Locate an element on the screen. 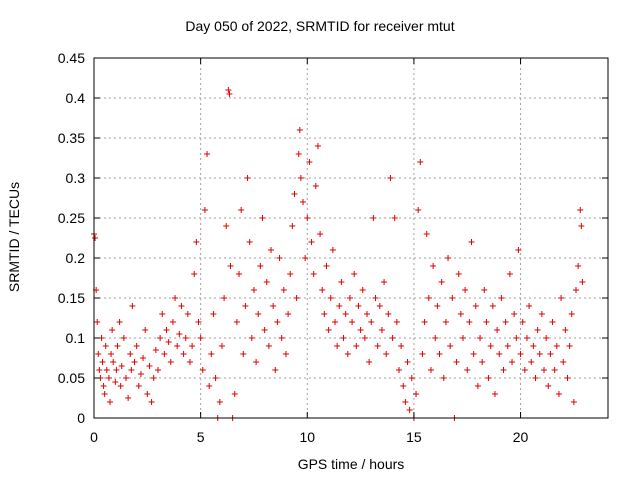 The image size is (640, 480). y-tick-label: 0.1 is located at coordinates (76, 338).